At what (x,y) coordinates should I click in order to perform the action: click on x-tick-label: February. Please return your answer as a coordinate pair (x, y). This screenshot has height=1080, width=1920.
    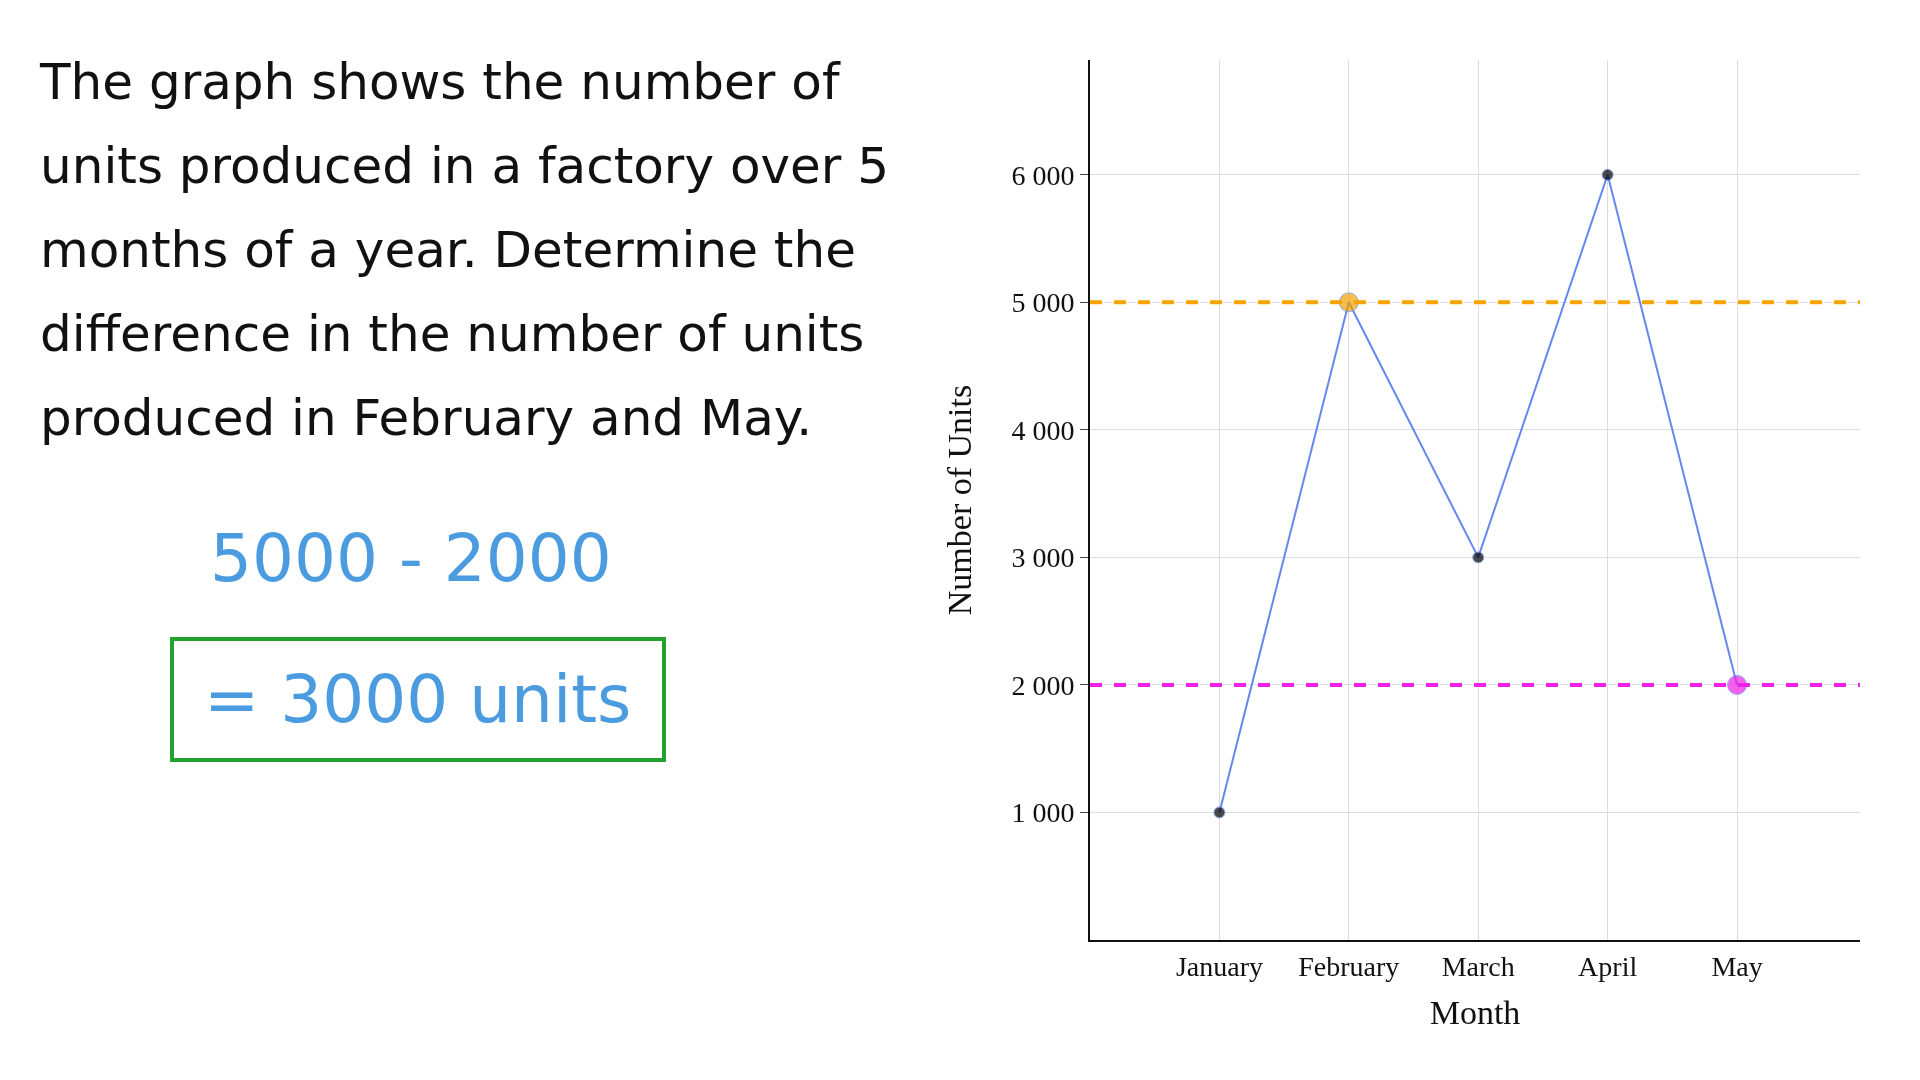
    Looking at the image, I should click on (1349, 966).